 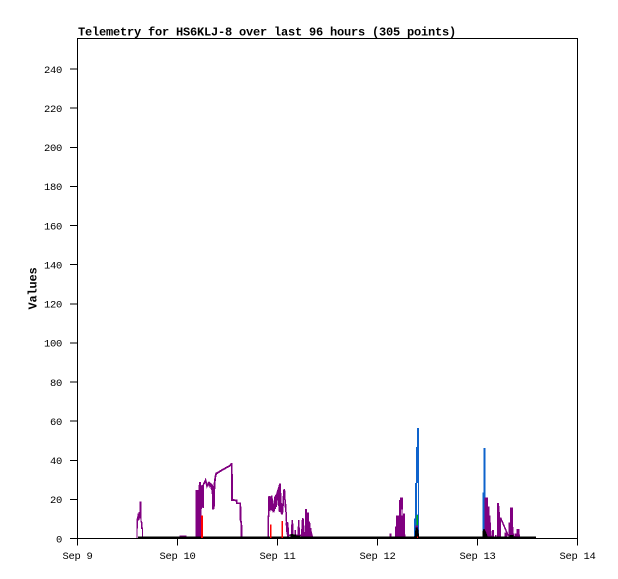 What do you see at coordinates (56, 501) in the screenshot?
I see `svg-text: 20` at bounding box center [56, 501].